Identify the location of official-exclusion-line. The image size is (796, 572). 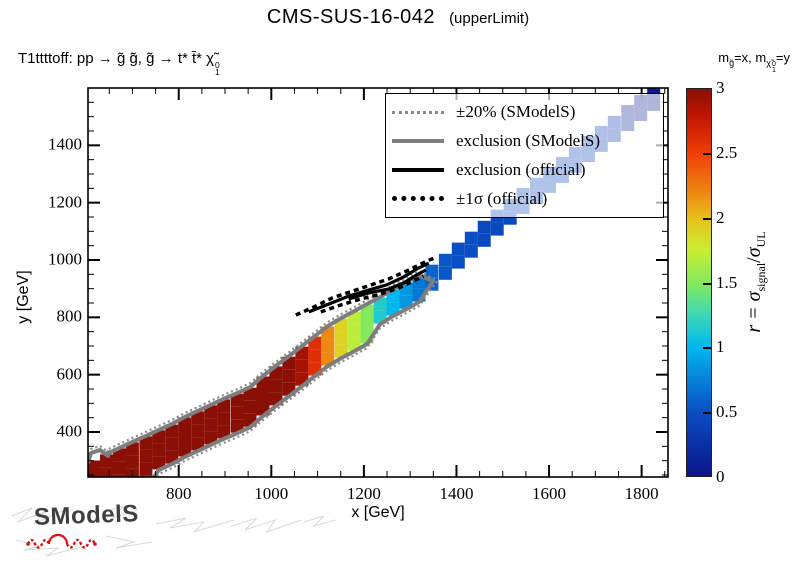
(369, 287).